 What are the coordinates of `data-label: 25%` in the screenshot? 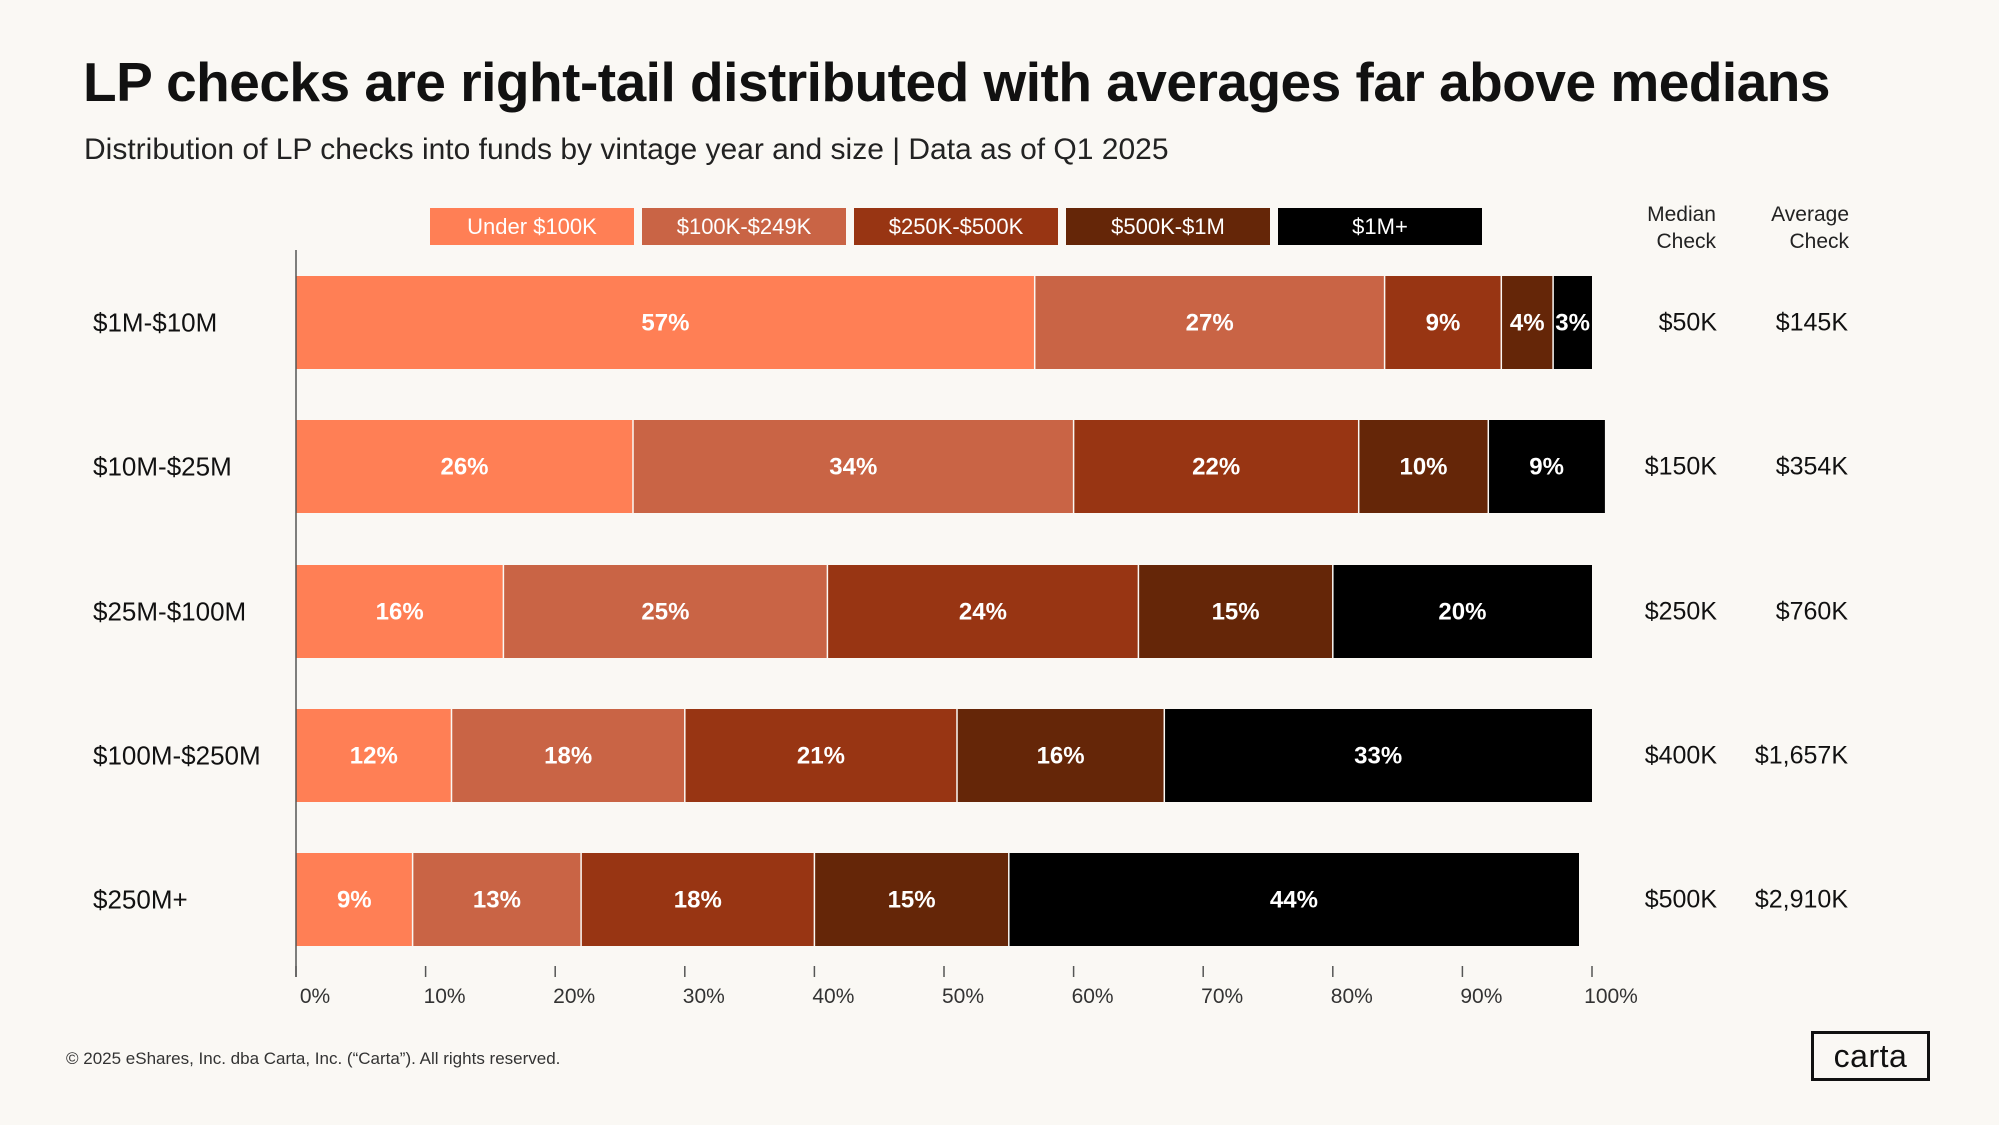 It's located at (665, 612).